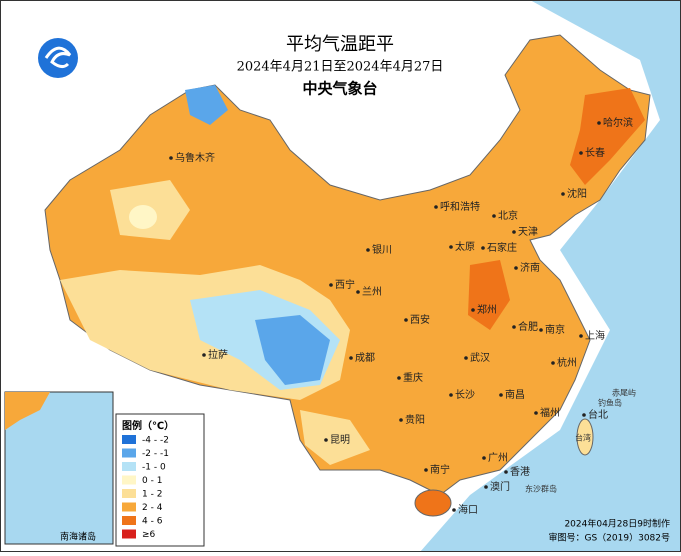  What do you see at coordinates (487, 309) in the screenshot?
I see `city-label: 郑州` at bounding box center [487, 309].